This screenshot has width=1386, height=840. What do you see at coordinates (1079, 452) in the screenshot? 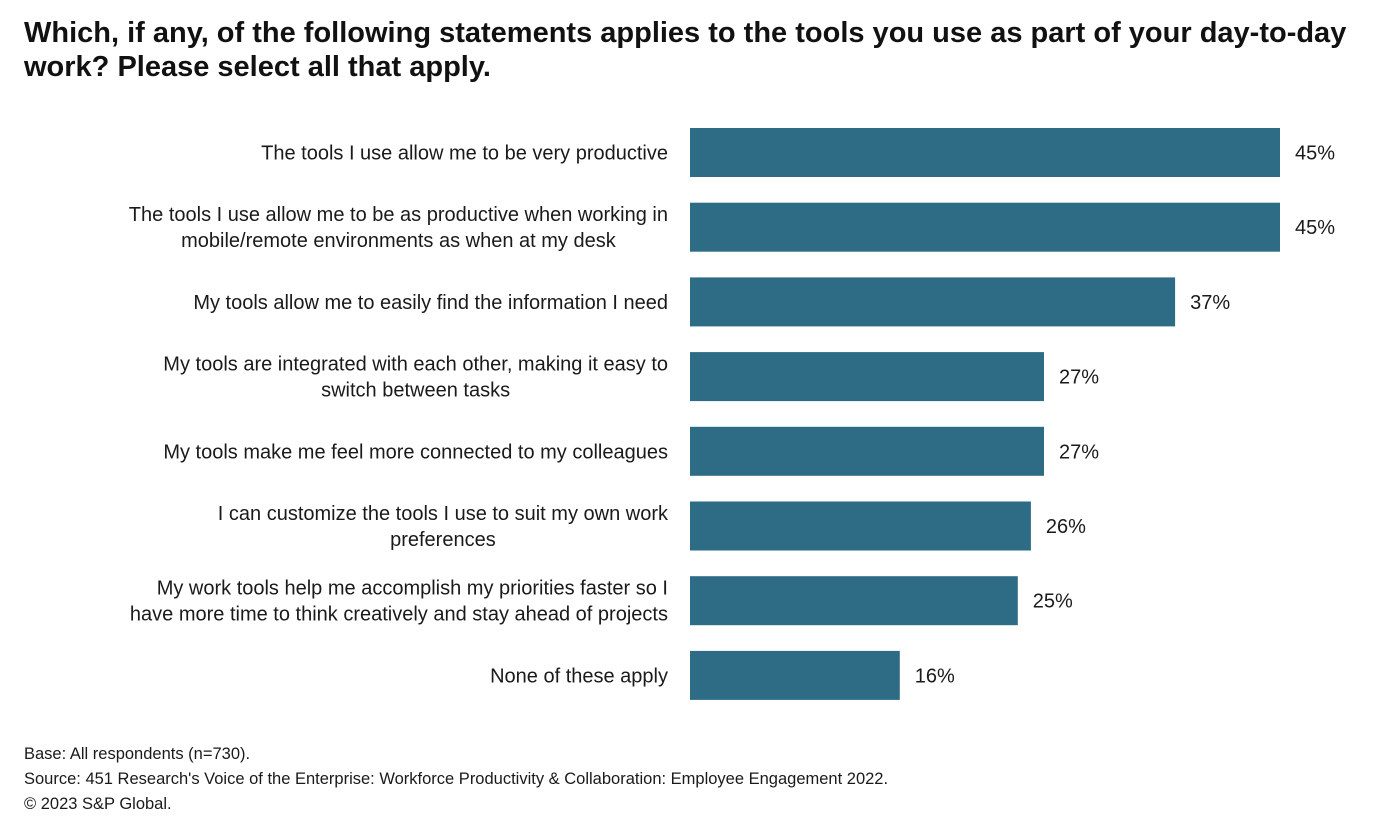
I see `value-label-4: 27%` at bounding box center [1079, 452].